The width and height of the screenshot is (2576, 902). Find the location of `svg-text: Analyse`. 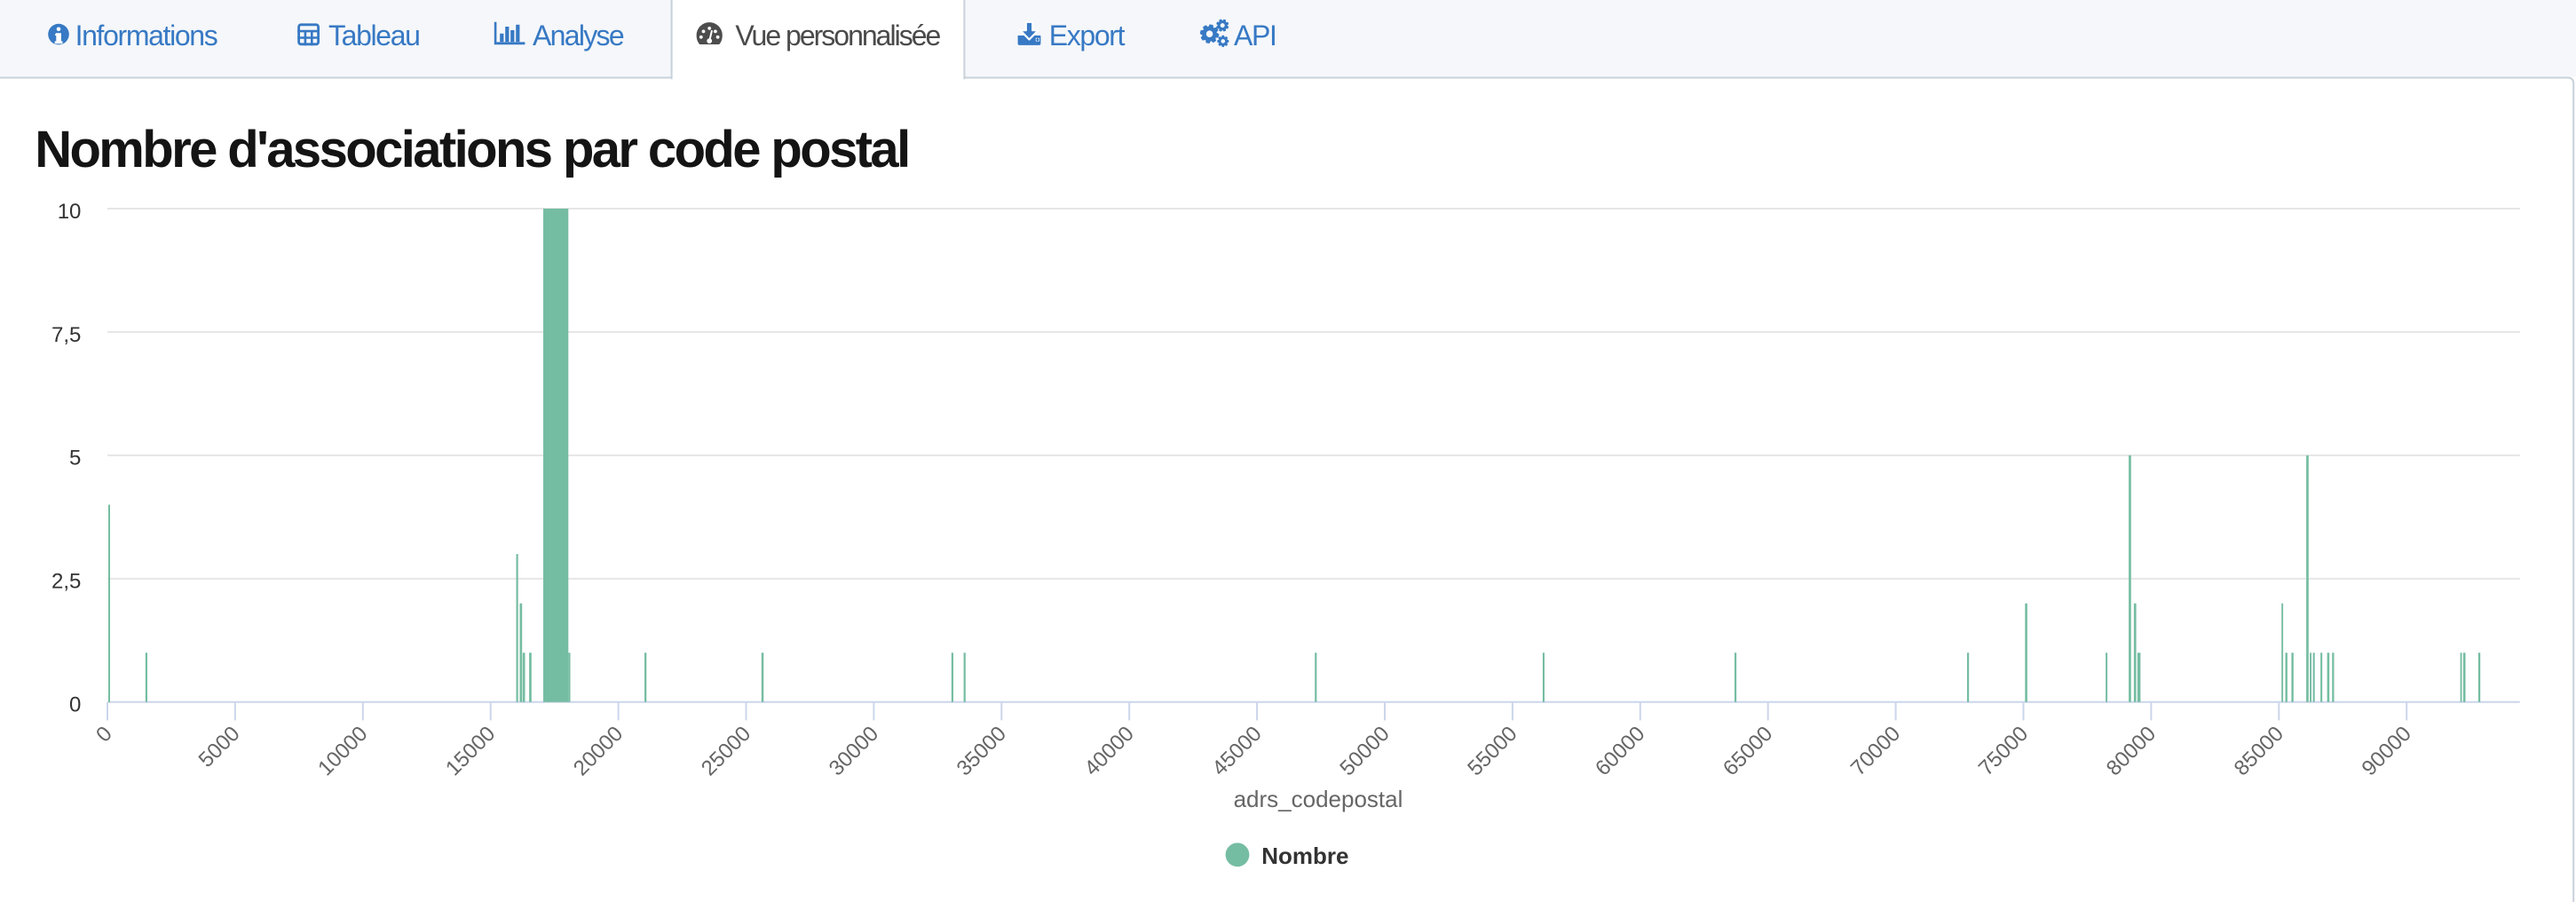

svg-text: Analyse is located at coordinates (578, 35).